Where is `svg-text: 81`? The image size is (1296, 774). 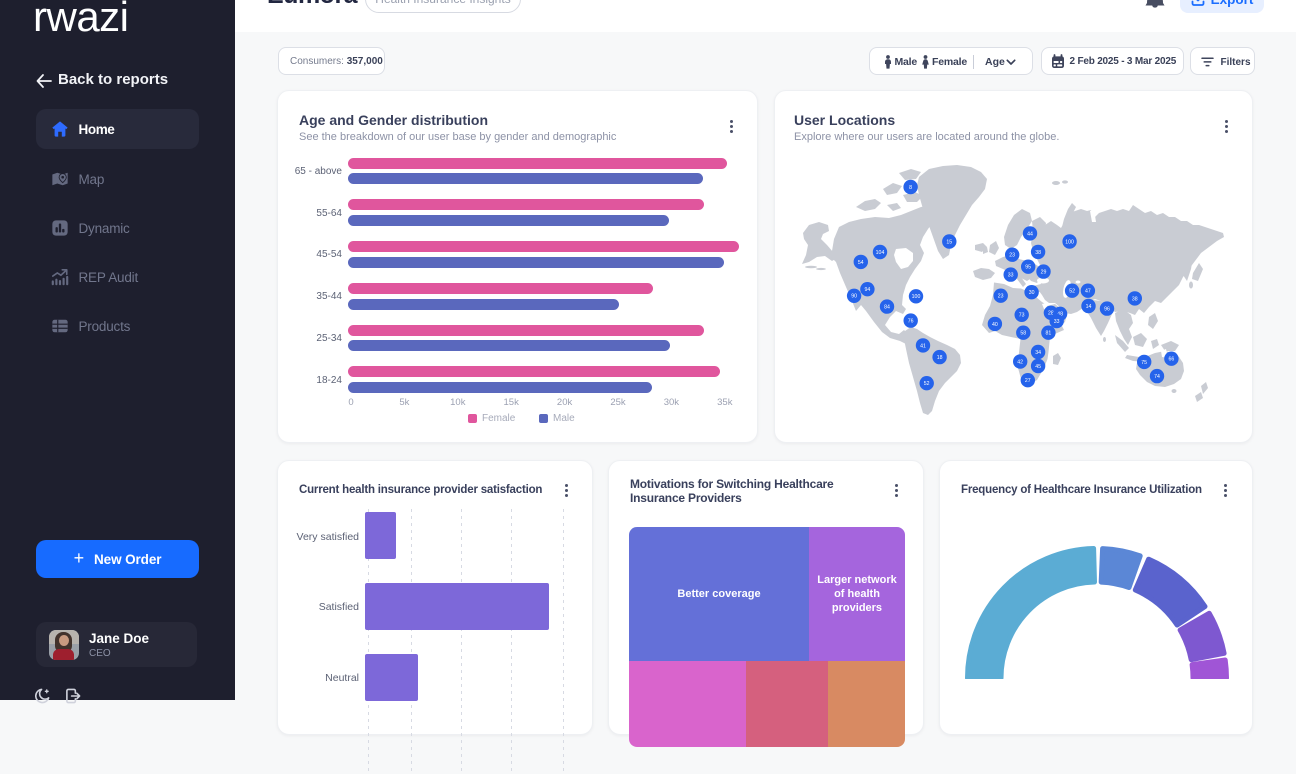 svg-text: 81 is located at coordinates (1049, 334).